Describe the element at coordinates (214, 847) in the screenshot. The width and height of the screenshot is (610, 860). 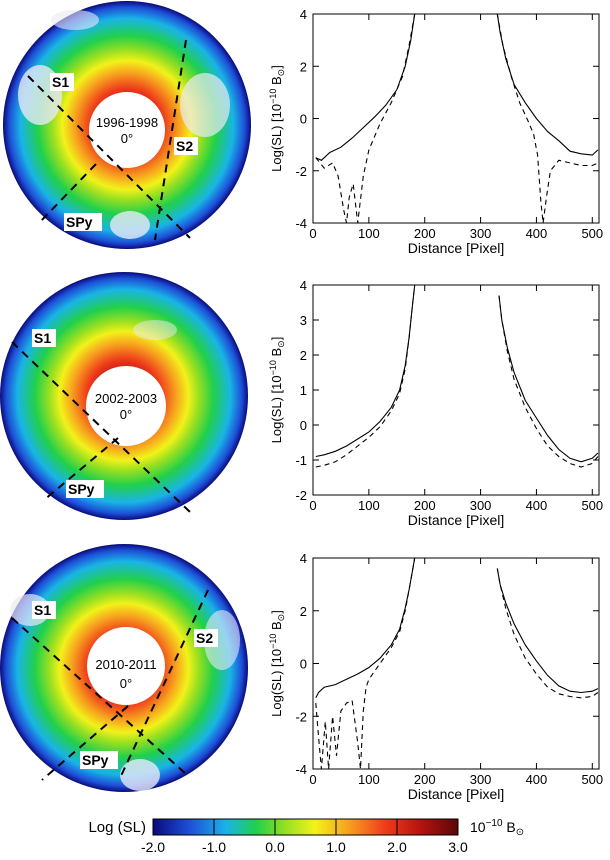
I see `colorbar-tick-label: -1.0` at that location.